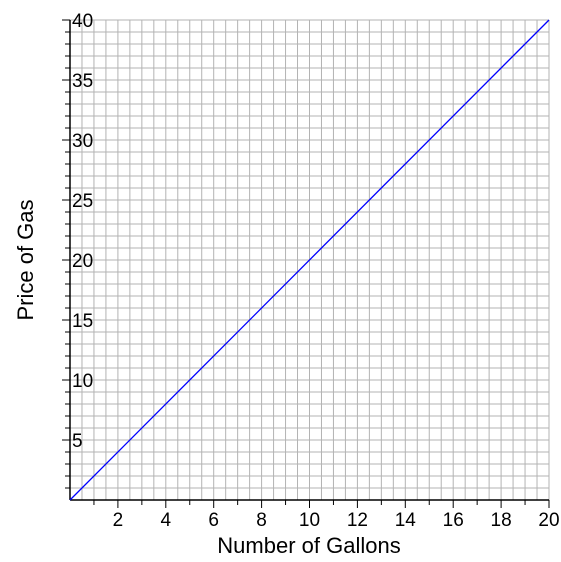 The height and width of the screenshot is (562, 561). What do you see at coordinates (77, 441) in the screenshot?
I see `y-tick-label: 5` at bounding box center [77, 441].